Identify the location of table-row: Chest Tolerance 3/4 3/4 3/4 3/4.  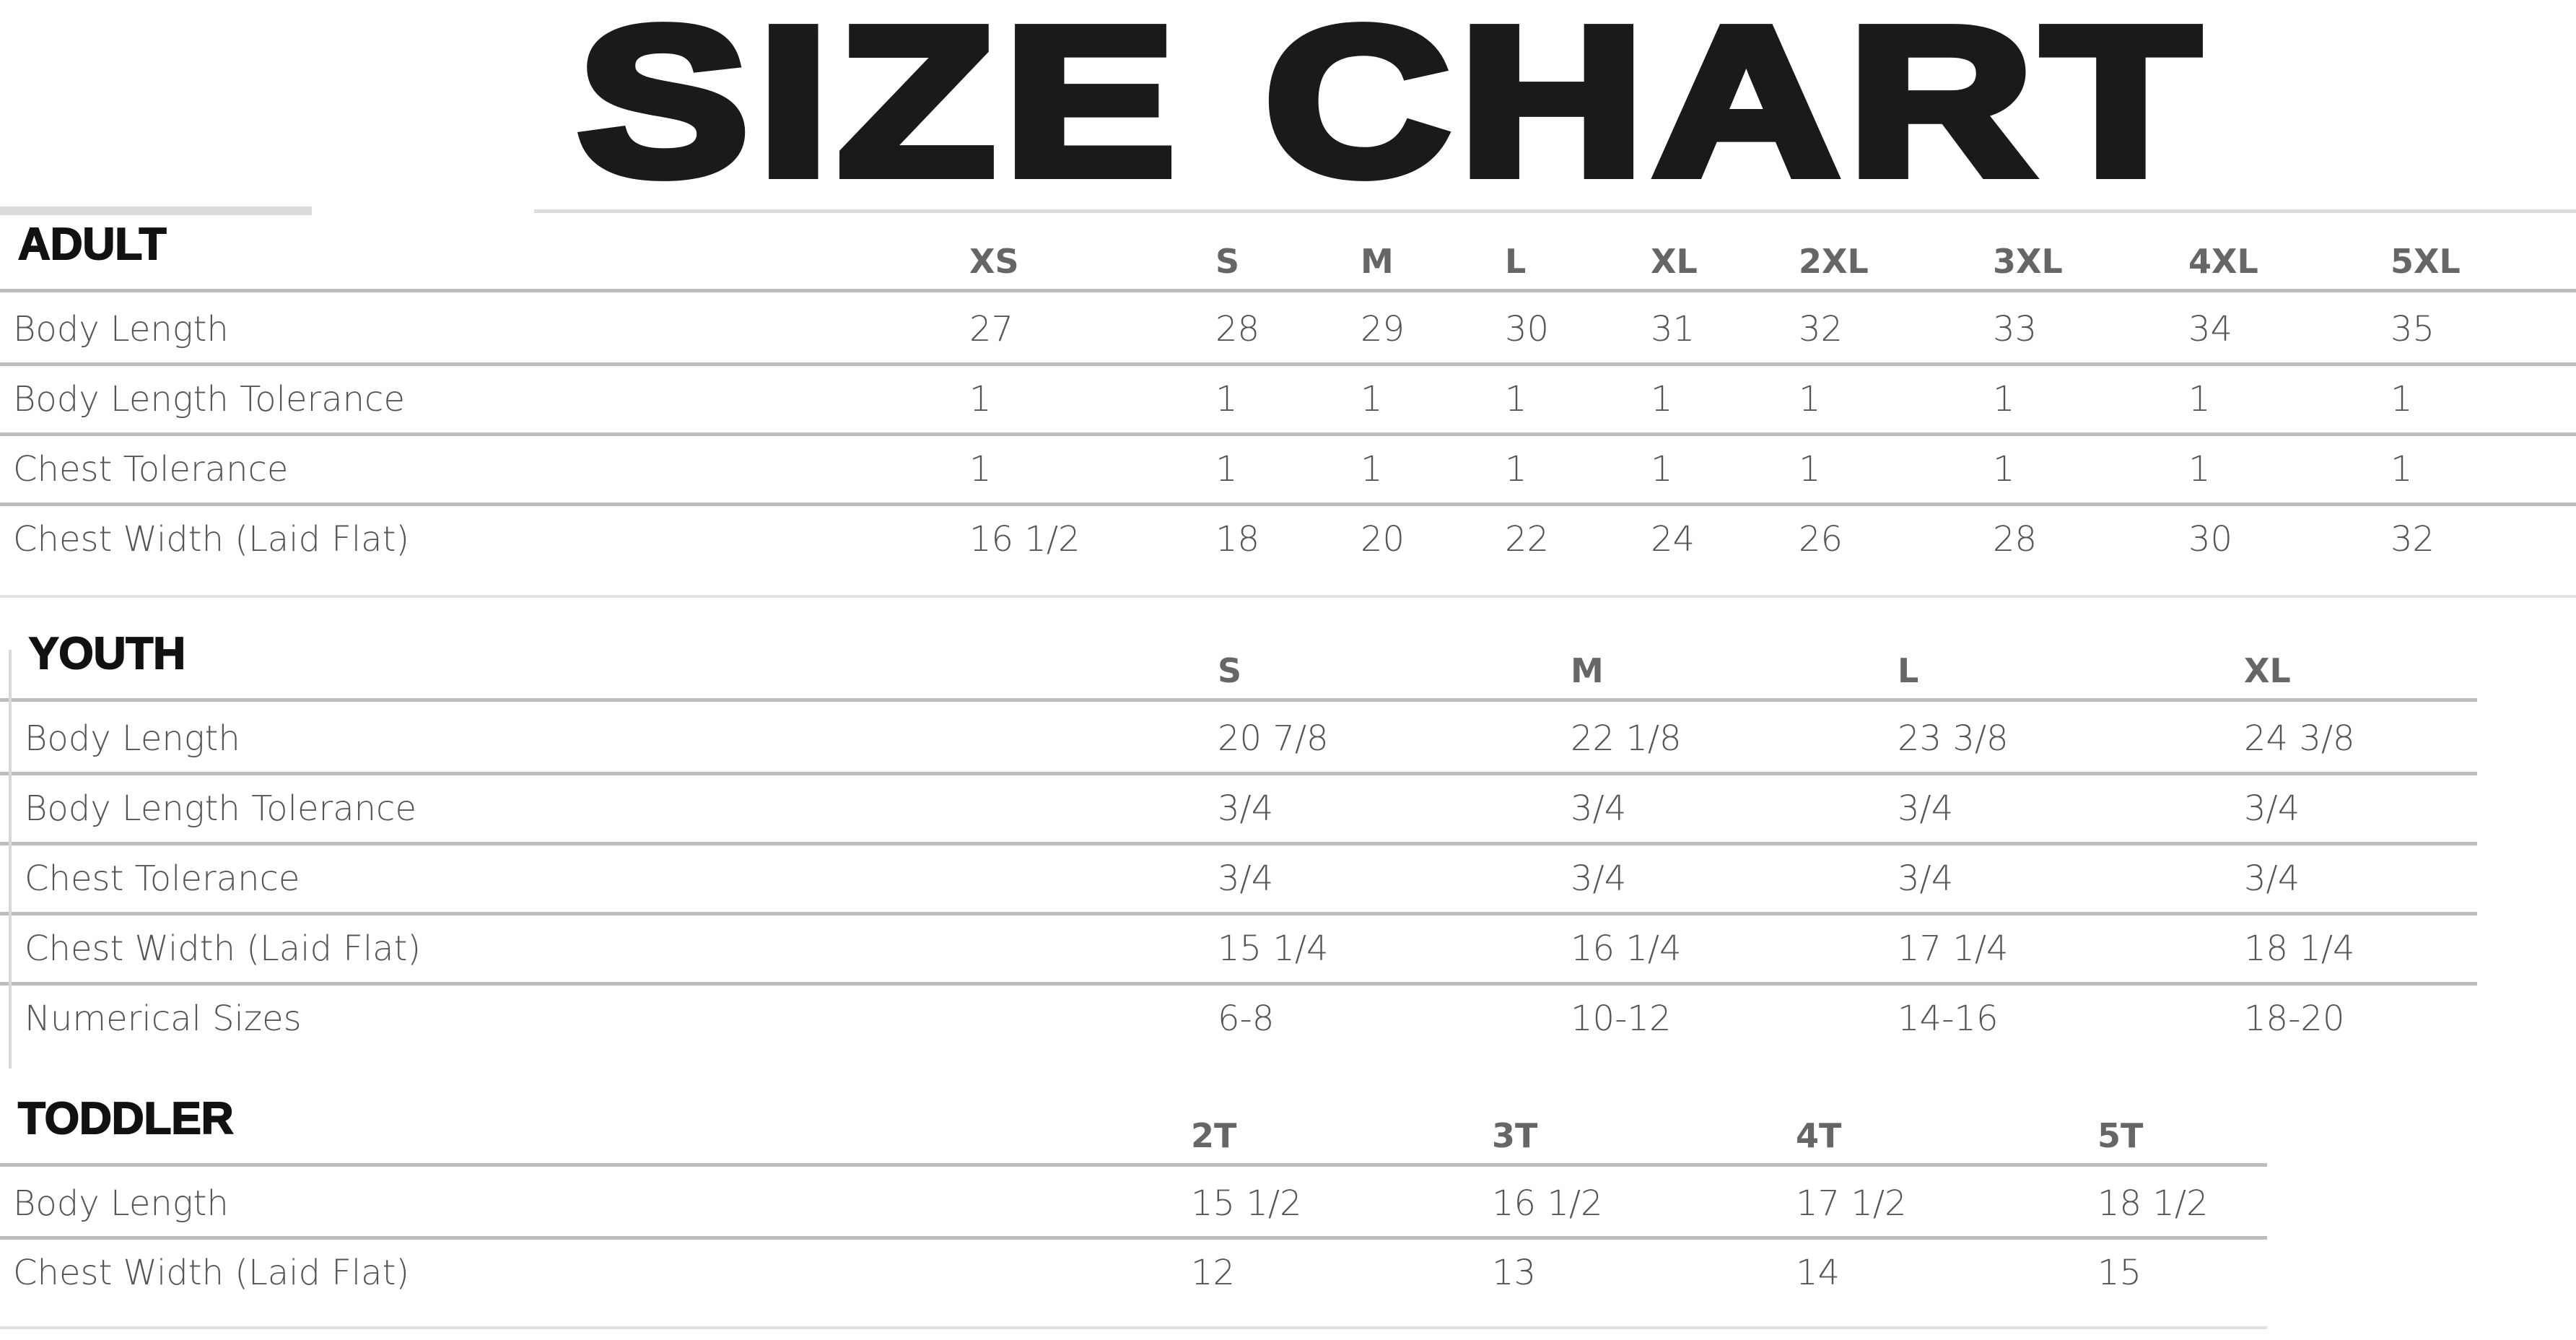
(1238, 880).